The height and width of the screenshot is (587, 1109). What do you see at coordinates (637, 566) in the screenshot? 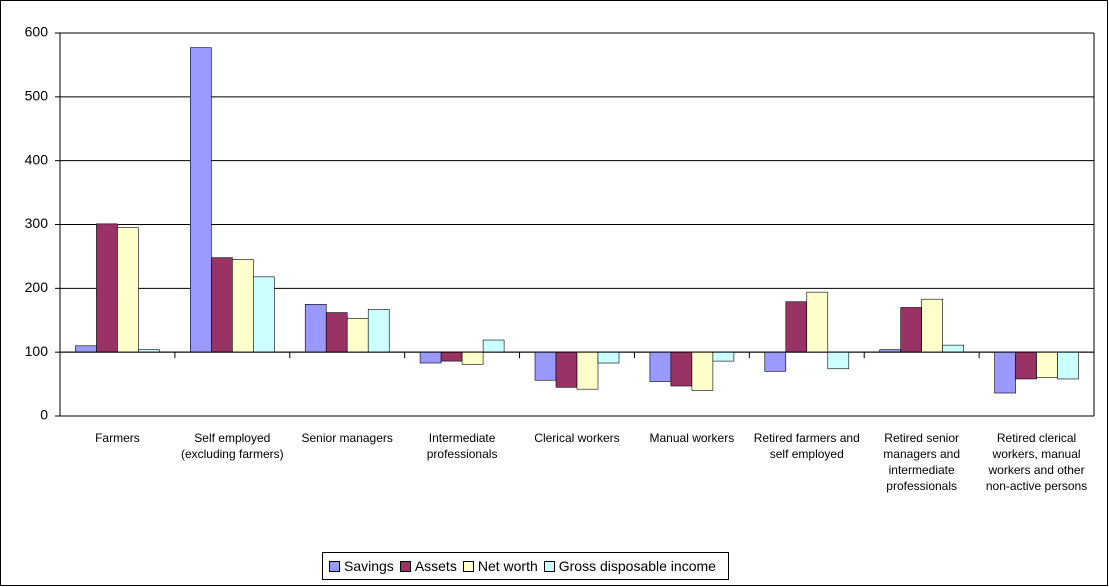
I see `legend-label: Gross disposable income` at bounding box center [637, 566].